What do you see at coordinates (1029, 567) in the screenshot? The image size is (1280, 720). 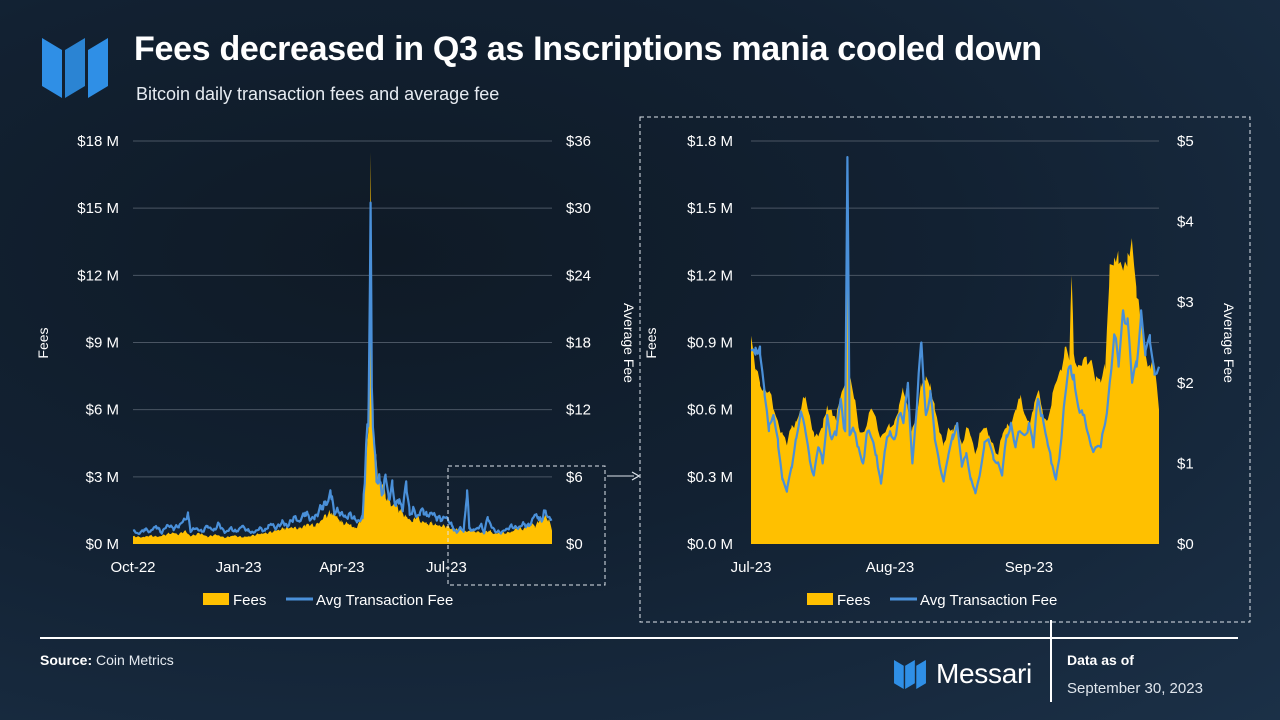 I see `x-tick-label: Sep-23` at bounding box center [1029, 567].